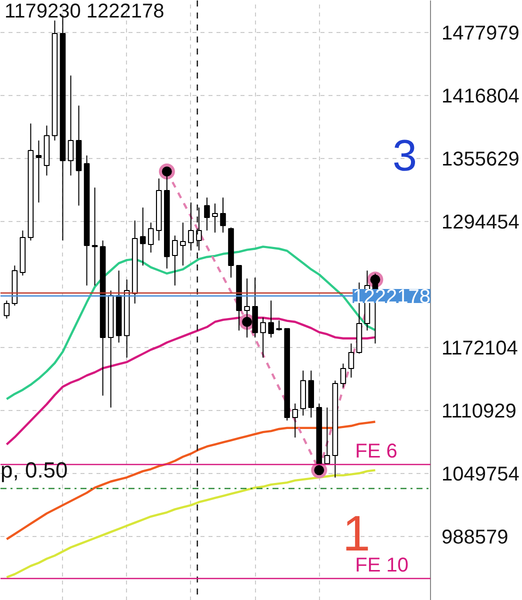 This screenshot has width=522, height=600. What do you see at coordinates (481, 475) in the screenshot?
I see `y-tick-label: 1049754` at bounding box center [481, 475].